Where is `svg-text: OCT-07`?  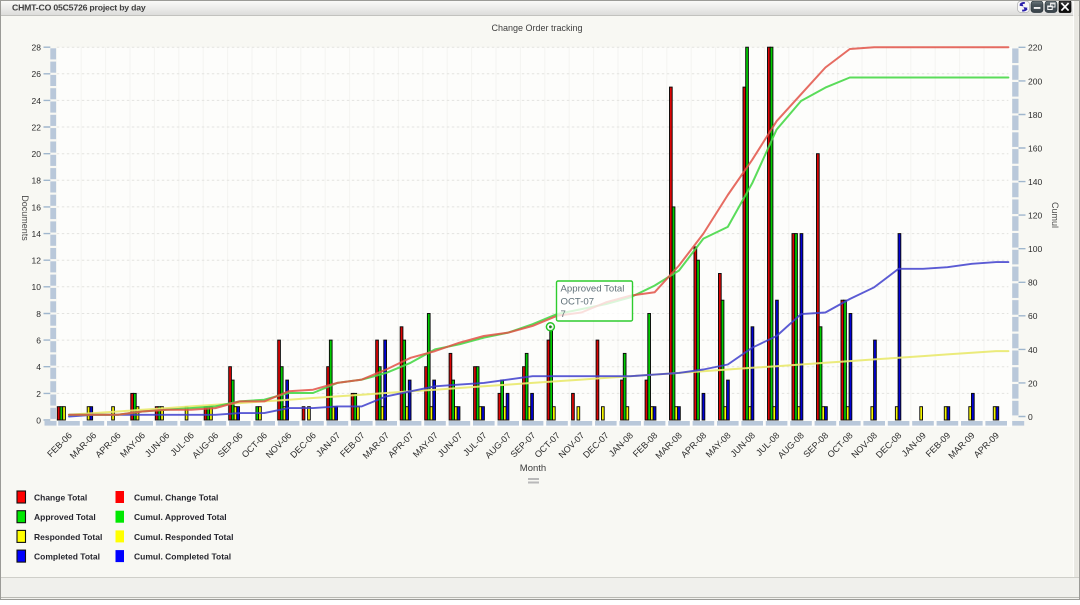 svg-text: OCT-07 is located at coordinates (578, 302).